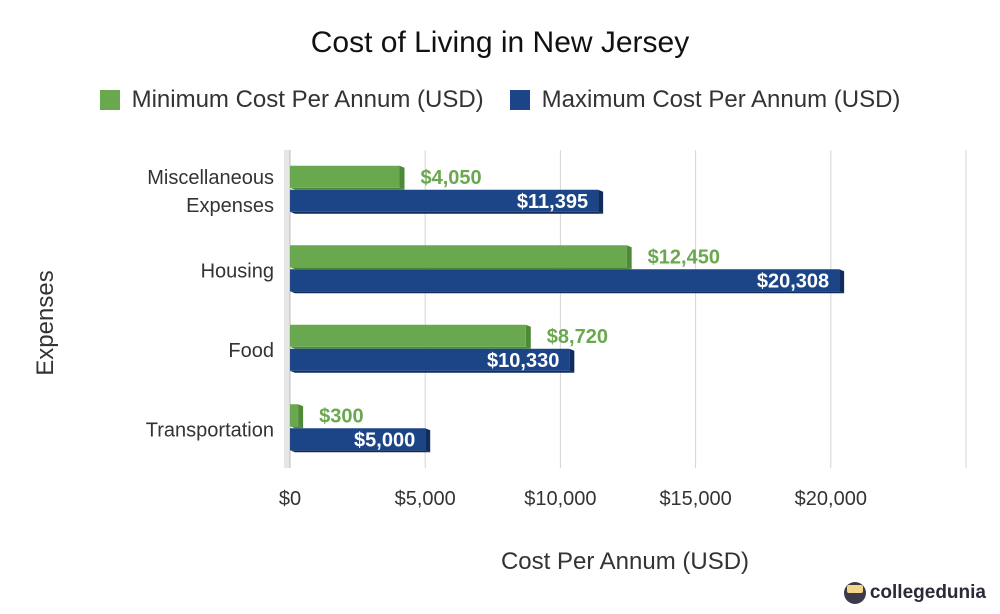  Describe the element at coordinates (793, 281) in the screenshot. I see `data-label-maximum: $20,308` at that location.